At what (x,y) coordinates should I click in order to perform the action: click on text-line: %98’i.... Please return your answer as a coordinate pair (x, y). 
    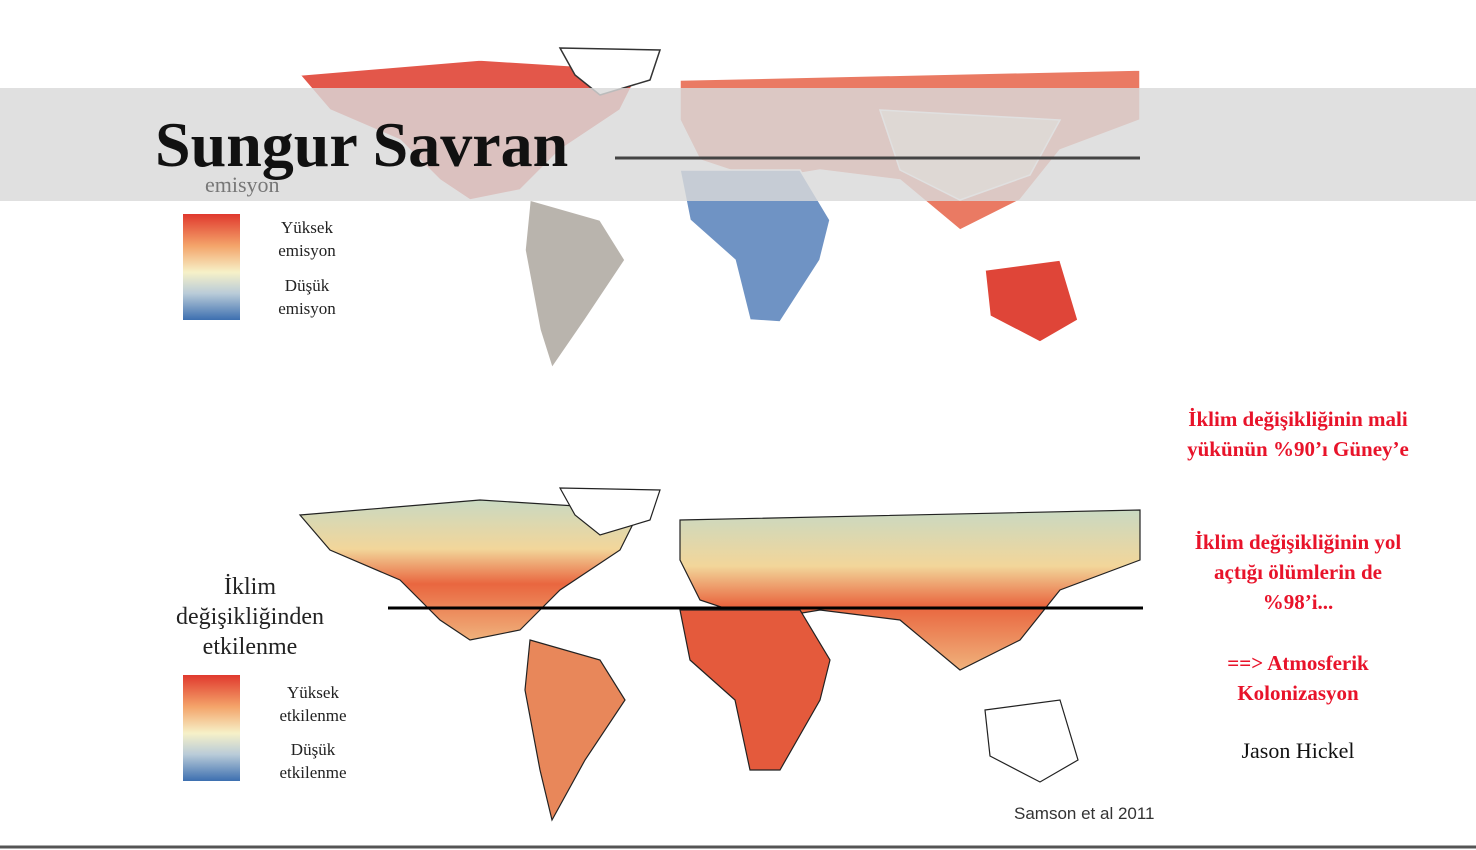
    Looking at the image, I should click on (1298, 602).